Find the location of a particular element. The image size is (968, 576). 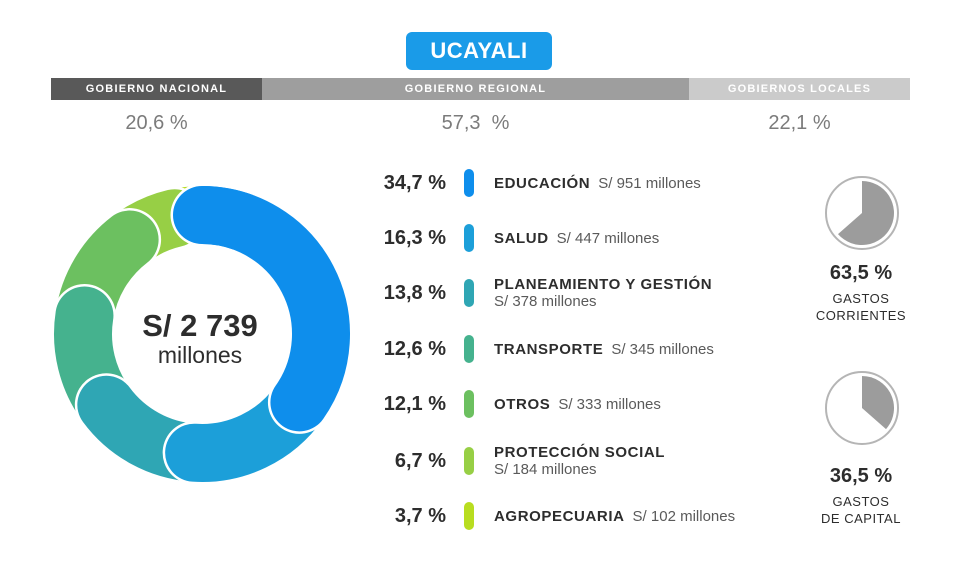

gastos-capital-label-line1: GASTOS is located at coordinates (861, 501).